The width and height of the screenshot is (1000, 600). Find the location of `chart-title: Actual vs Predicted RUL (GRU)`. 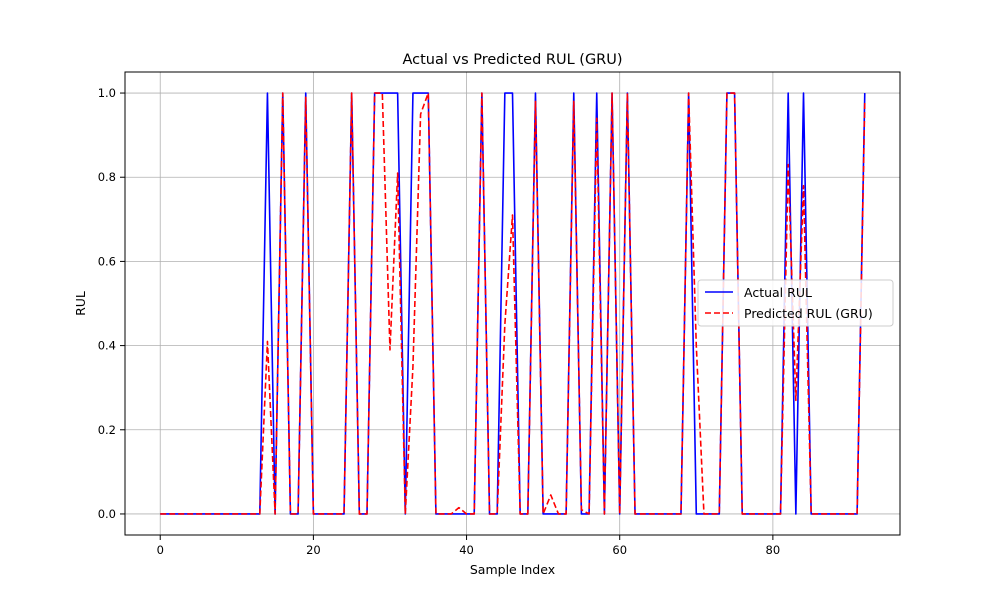

chart-title: Actual vs Predicted RUL (GRU) is located at coordinates (512, 60).